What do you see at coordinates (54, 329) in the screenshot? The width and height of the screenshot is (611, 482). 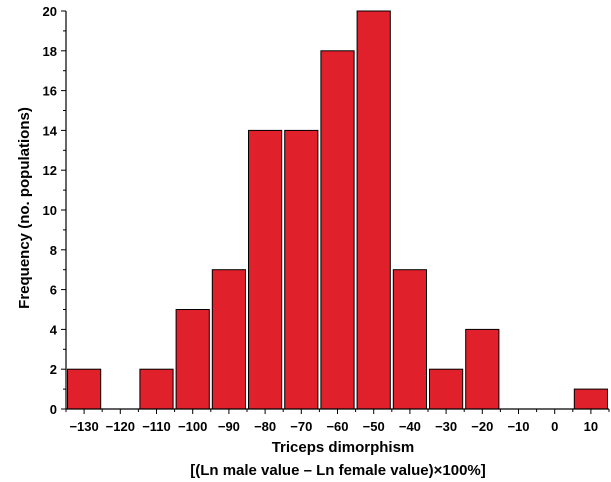 I see `y-tick-label: 4` at bounding box center [54, 329].